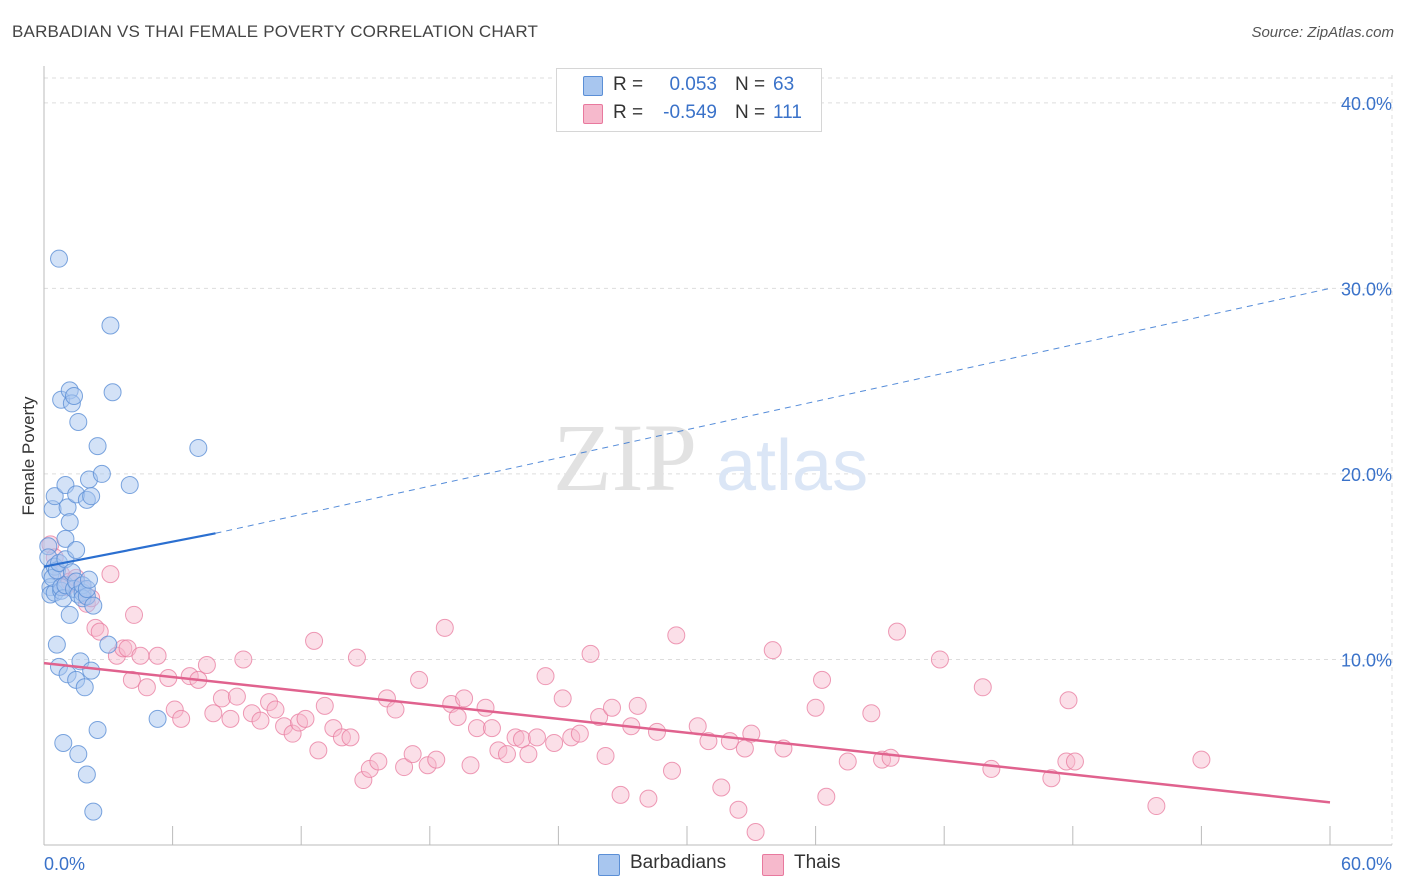 The image size is (1406, 892). I want to click on watermark-atlas: atlas, so click(792, 466).